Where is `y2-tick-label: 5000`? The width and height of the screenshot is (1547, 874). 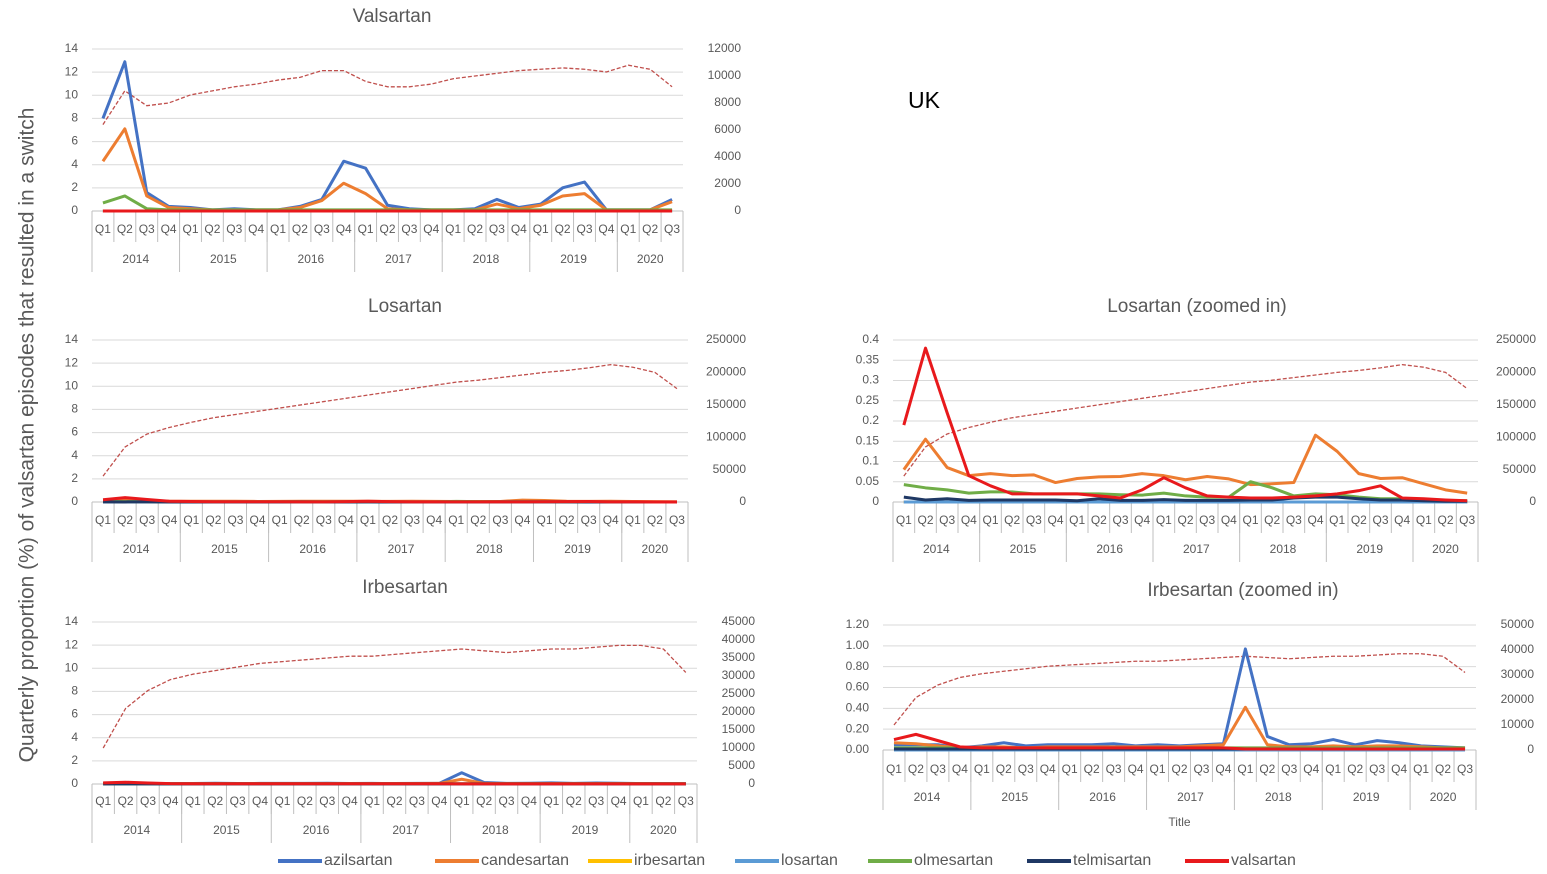
y2-tick-label: 5000 is located at coordinates (741, 765).